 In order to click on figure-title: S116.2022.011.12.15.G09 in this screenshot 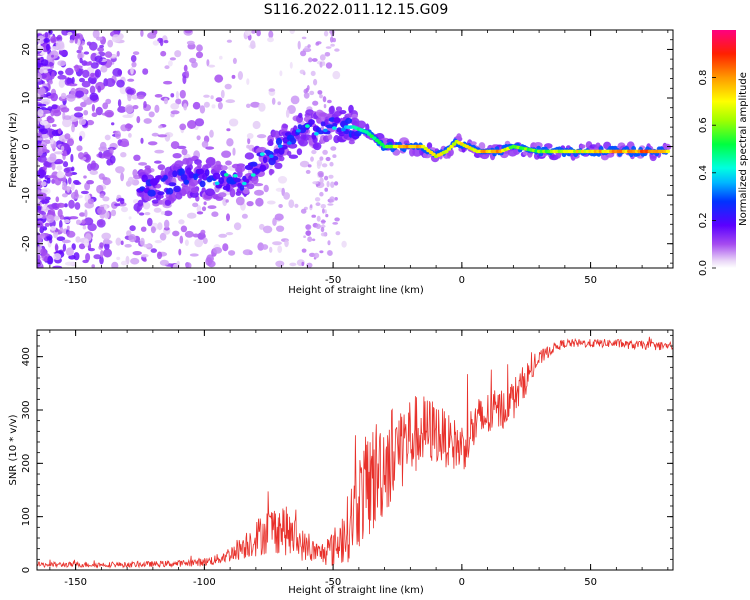, I will do `click(356, 10)`.